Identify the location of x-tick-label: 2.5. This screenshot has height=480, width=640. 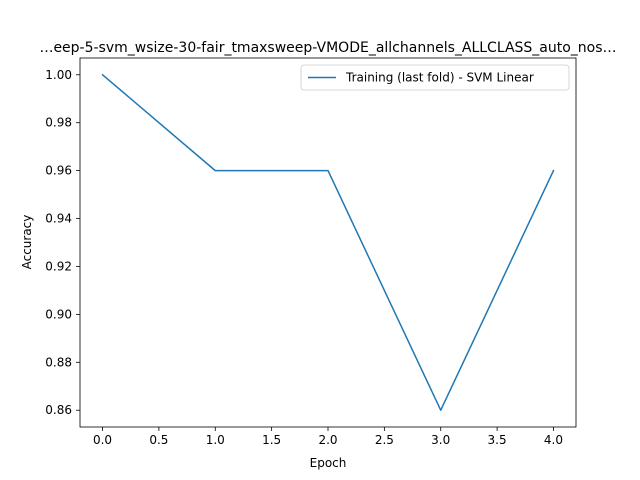
(384, 440).